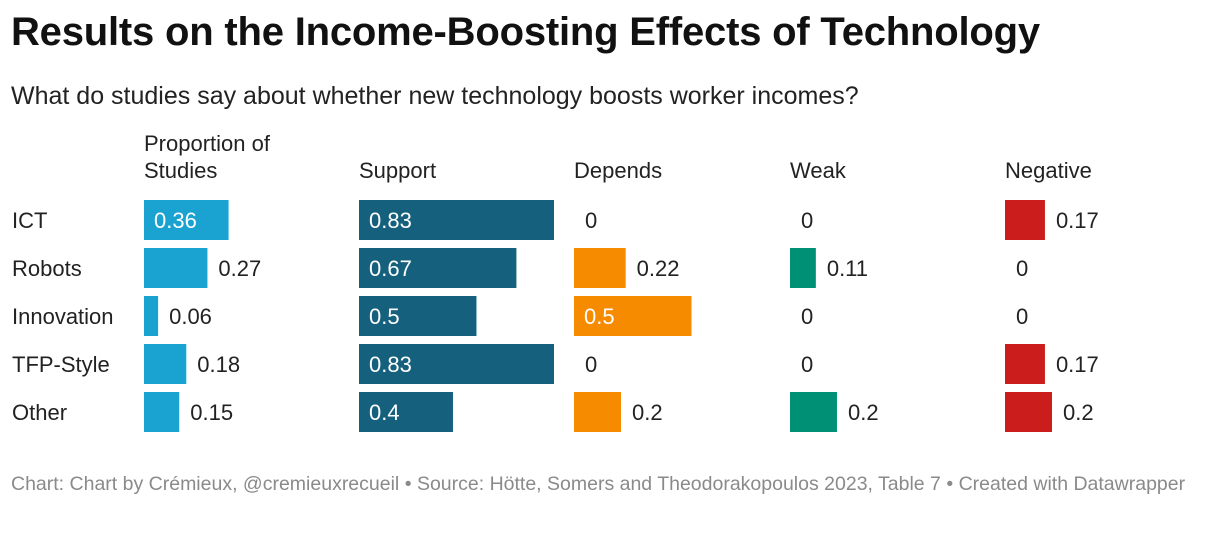 This screenshot has height=534, width=1220. I want to click on row-label: Robots, so click(47, 268).